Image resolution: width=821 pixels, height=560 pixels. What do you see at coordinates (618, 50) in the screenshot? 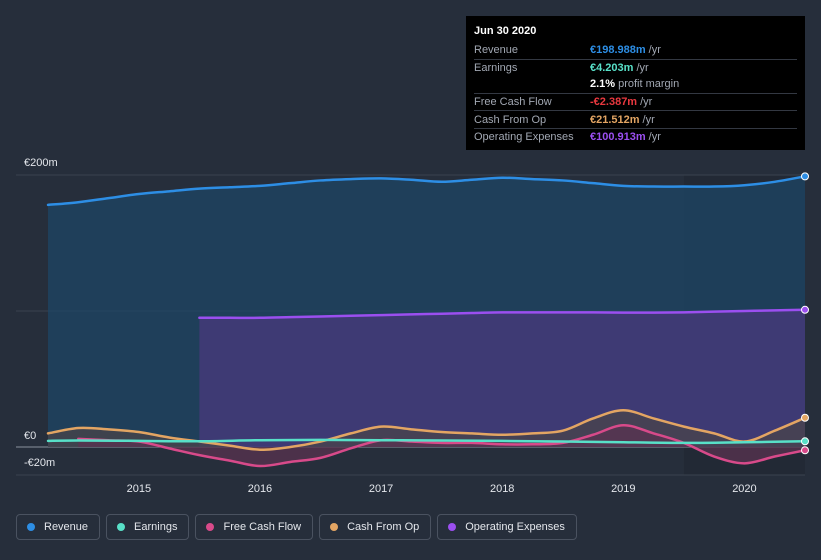
I see `tooltip-value: €198.988m` at bounding box center [618, 50].